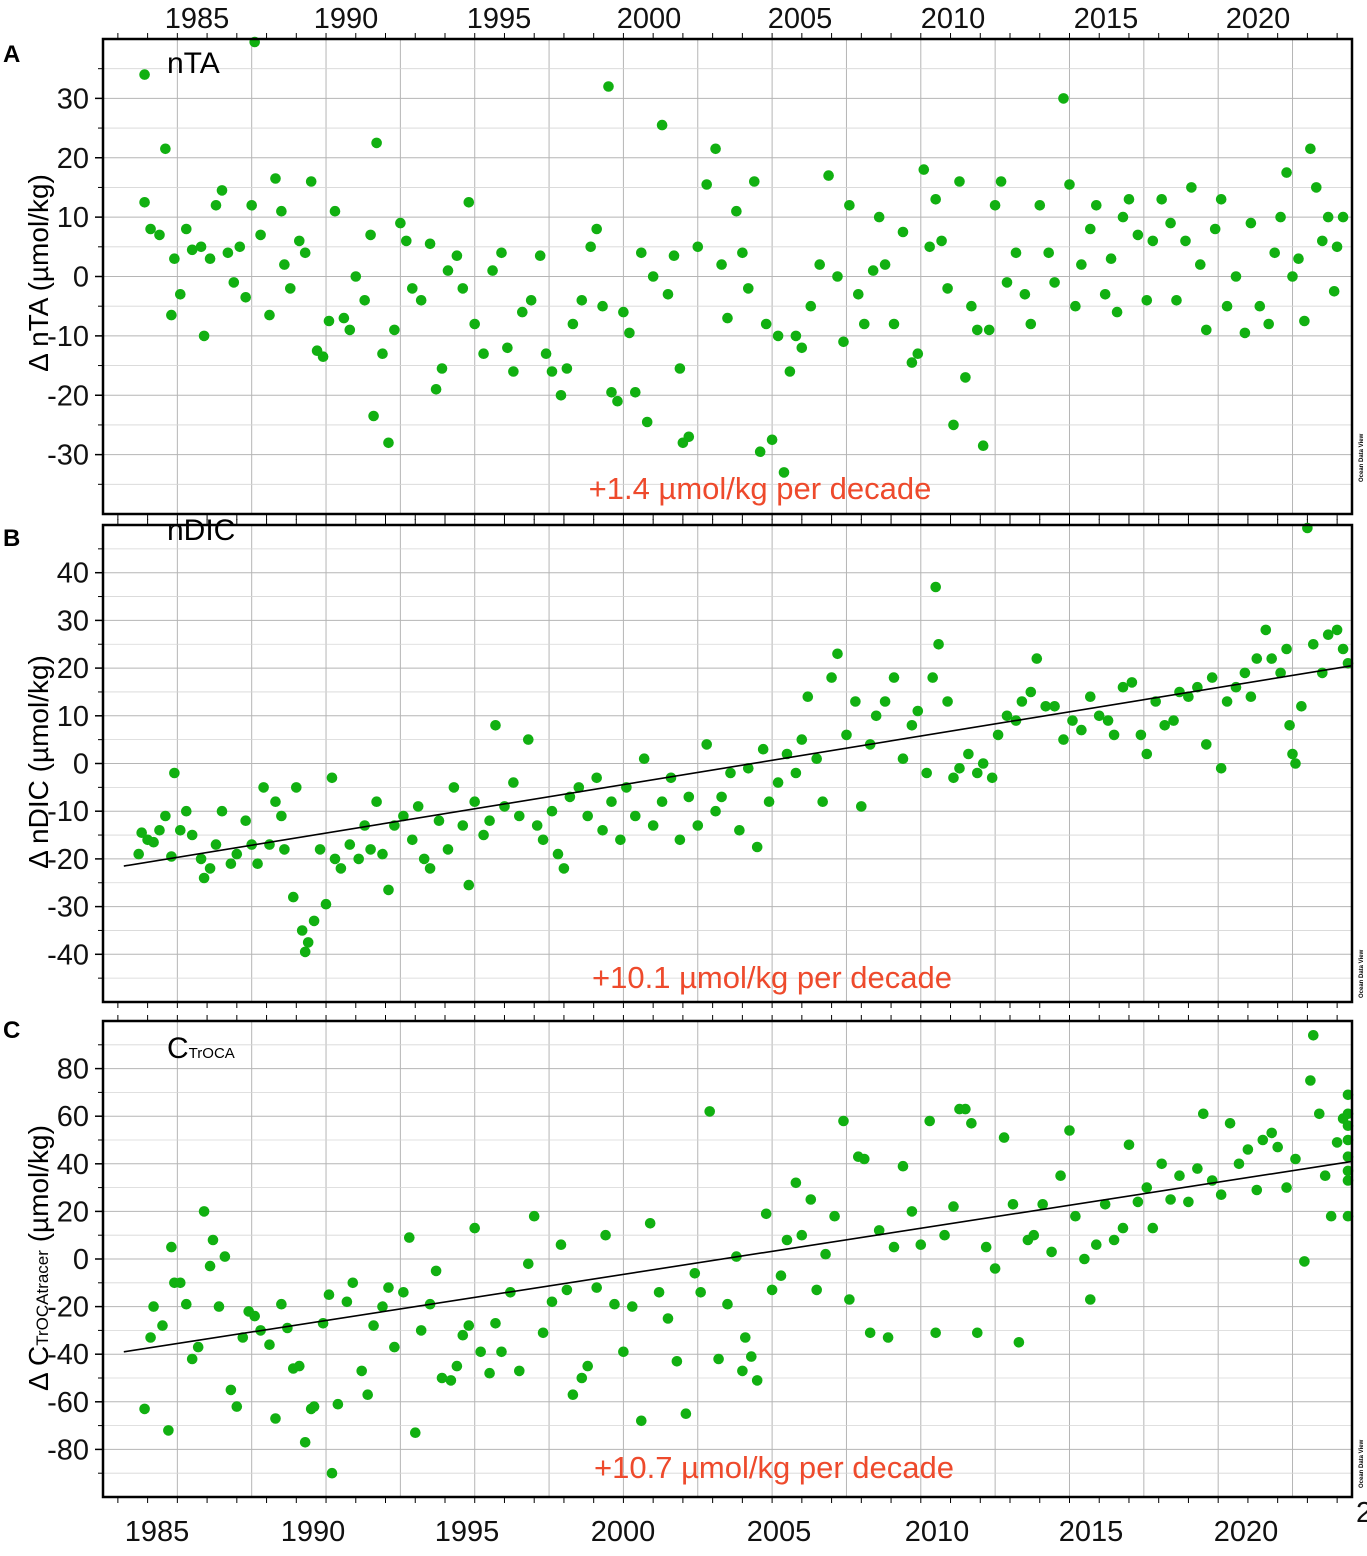  I want to click on trend-annotation: +1.4 µmol/kg per decade, so click(760, 488).